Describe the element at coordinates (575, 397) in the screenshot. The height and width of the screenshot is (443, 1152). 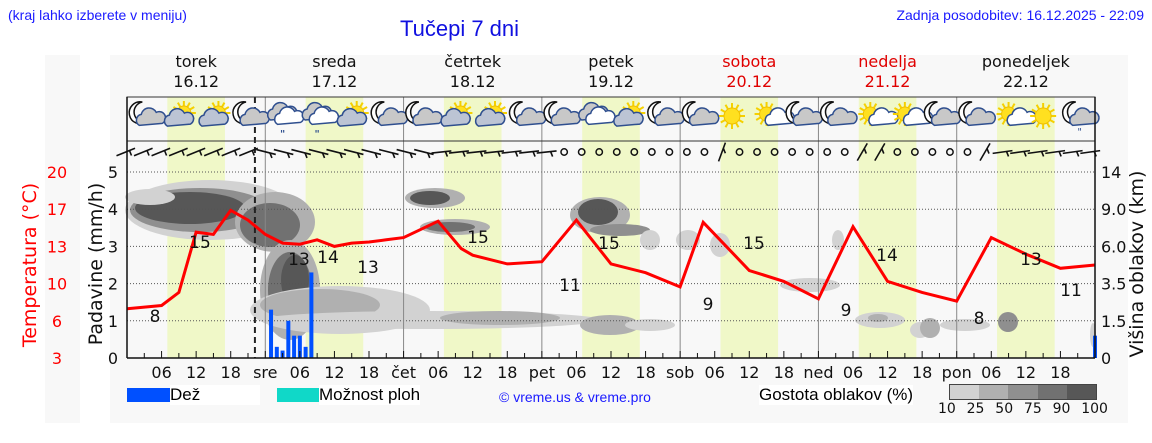
I see `credit-link: © vreme.us & vreme.pro` at that location.